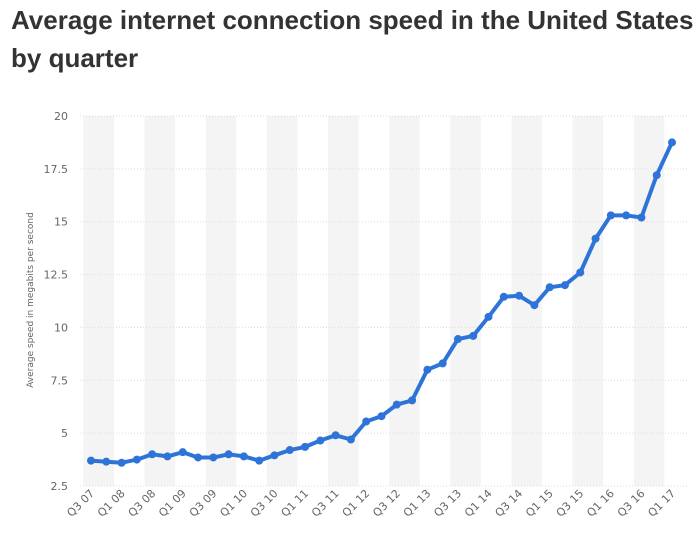 The width and height of the screenshot is (695, 552). What do you see at coordinates (233, 503) in the screenshot?
I see `x-tick-label: Q1 10` at bounding box center [233, 503].